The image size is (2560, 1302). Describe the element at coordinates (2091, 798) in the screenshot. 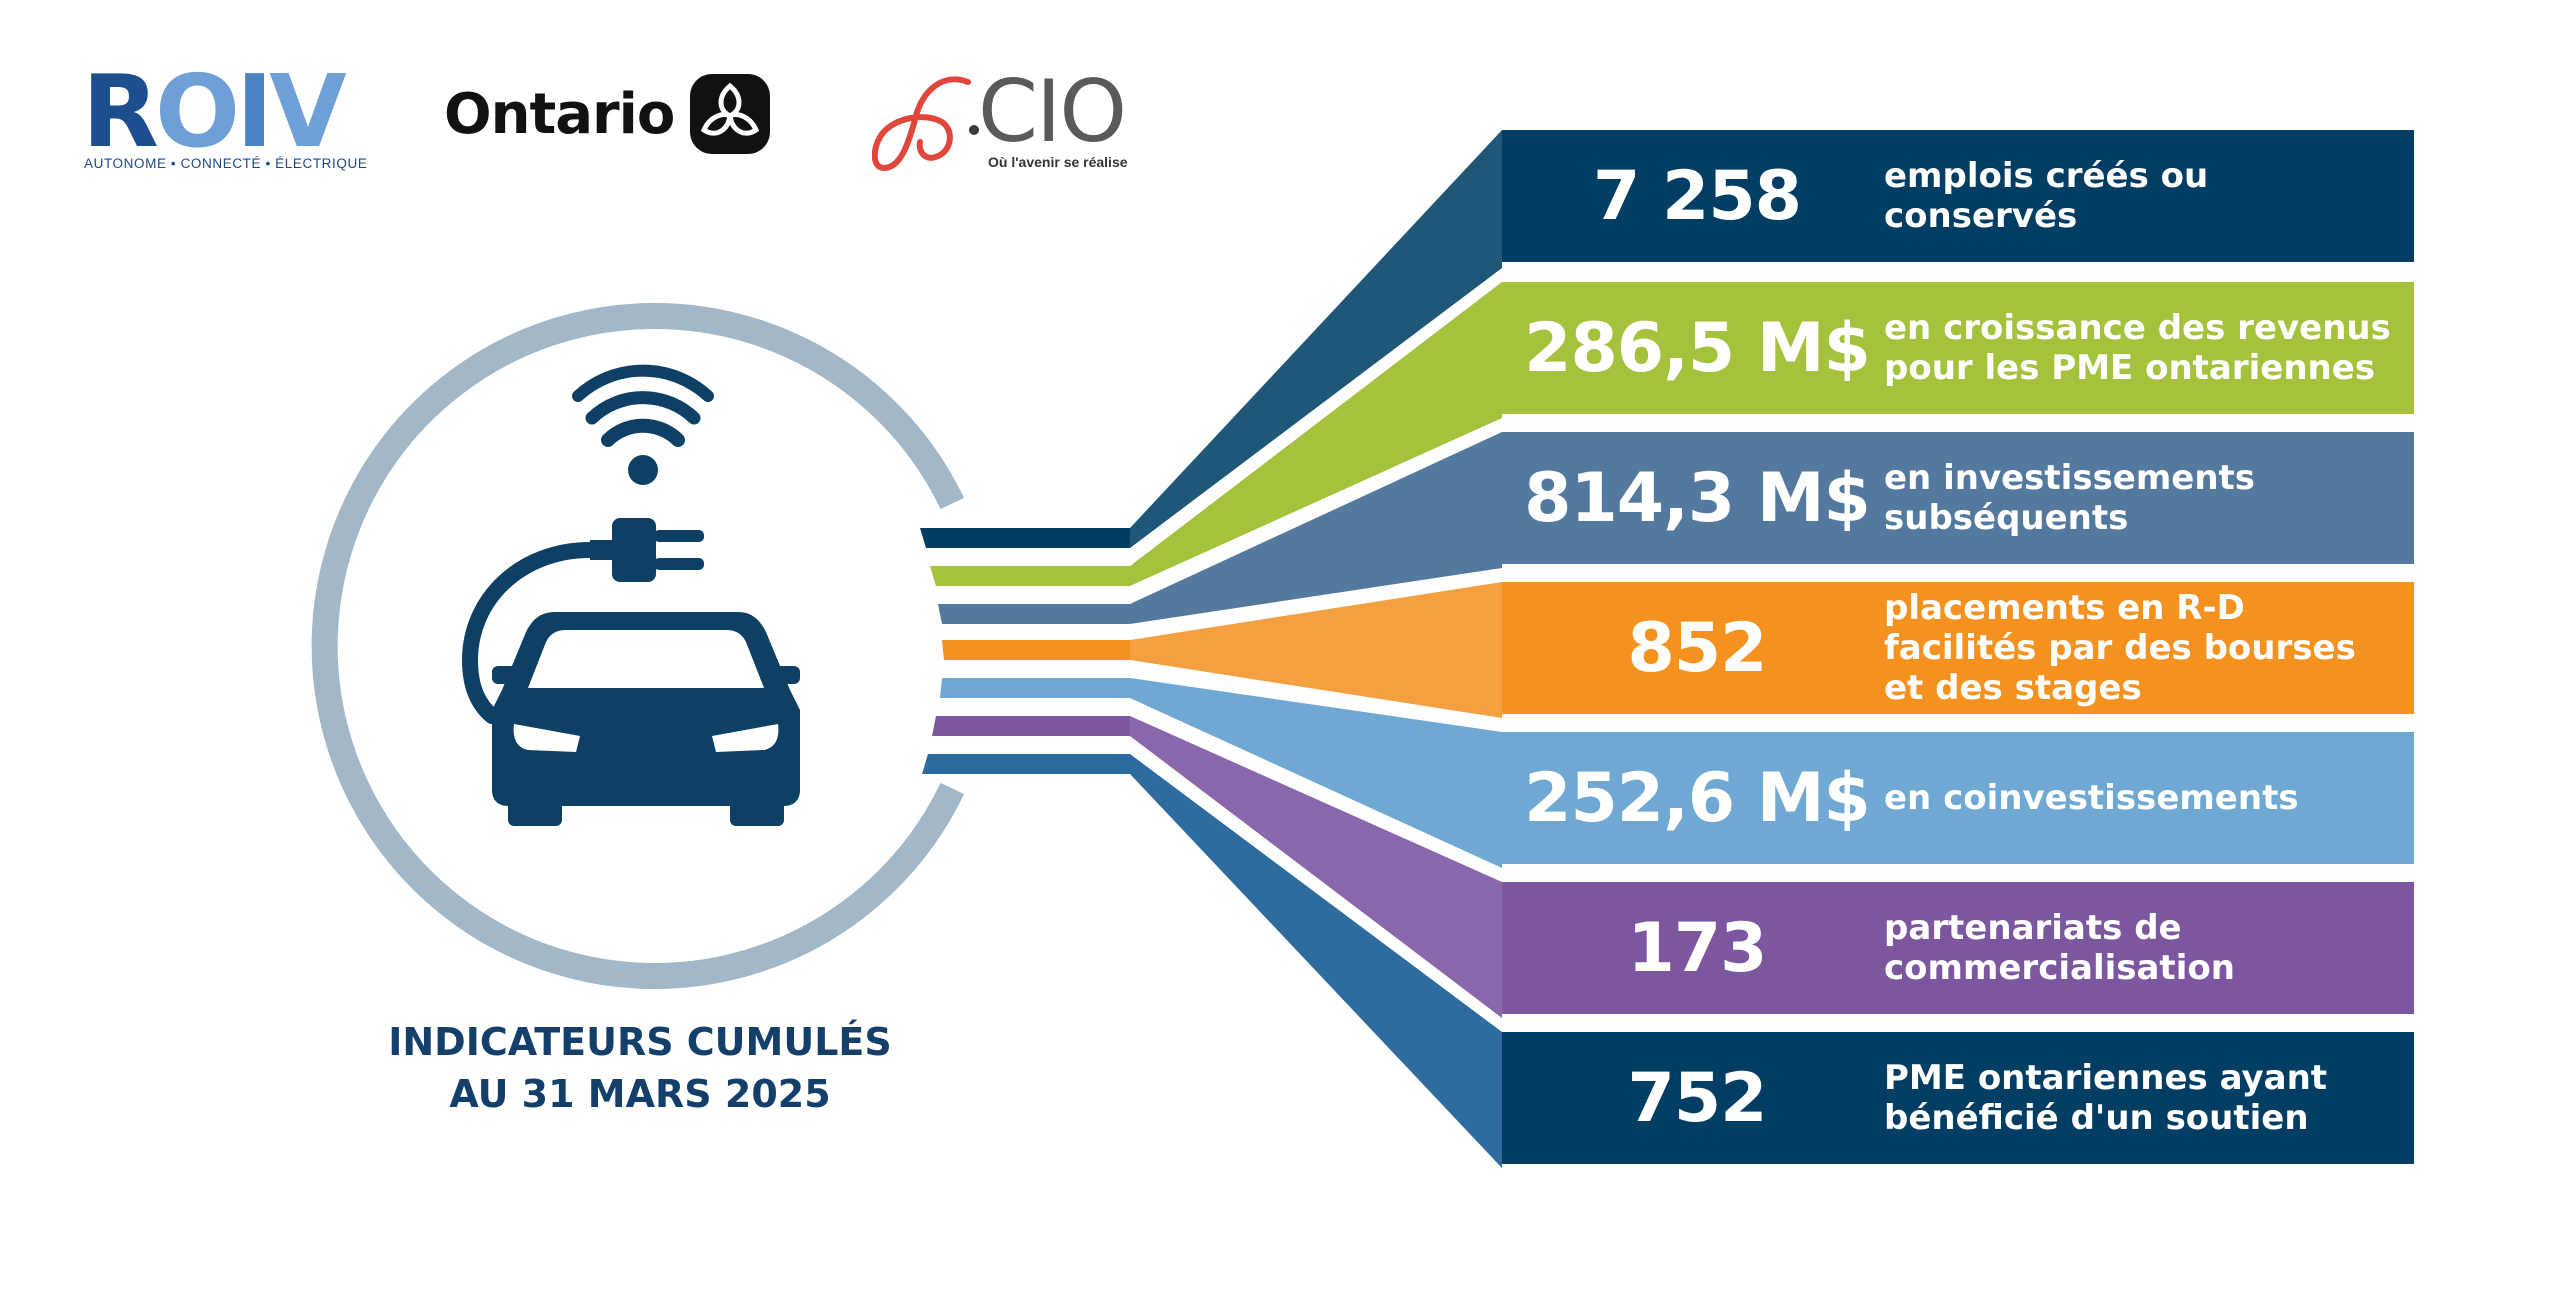

I see `indicator-label: en coinvestissements` at that location.